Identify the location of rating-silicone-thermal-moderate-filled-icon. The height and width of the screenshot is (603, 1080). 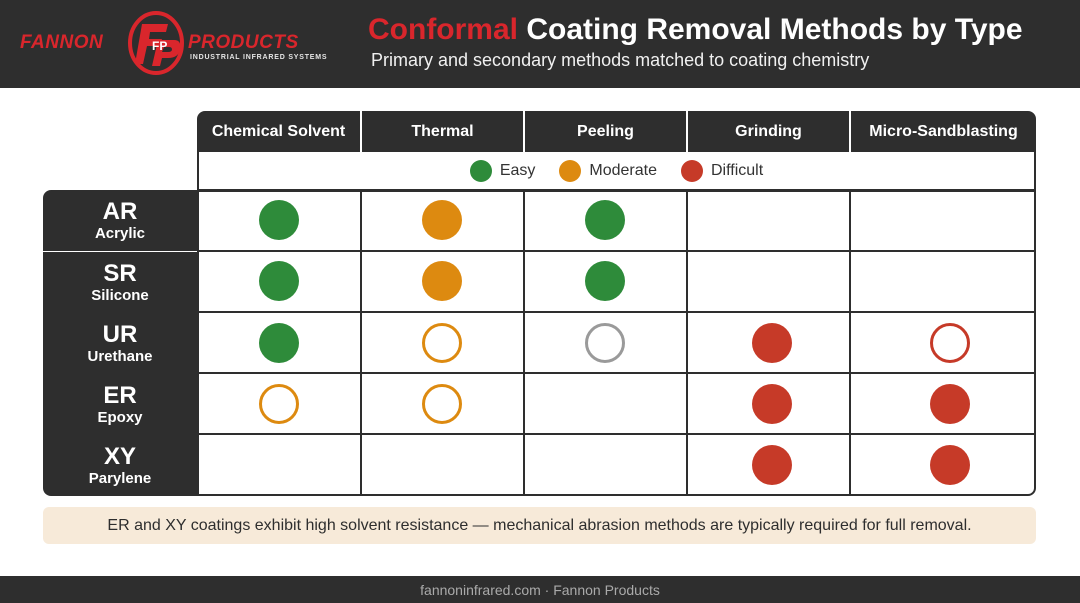
(442, 281).